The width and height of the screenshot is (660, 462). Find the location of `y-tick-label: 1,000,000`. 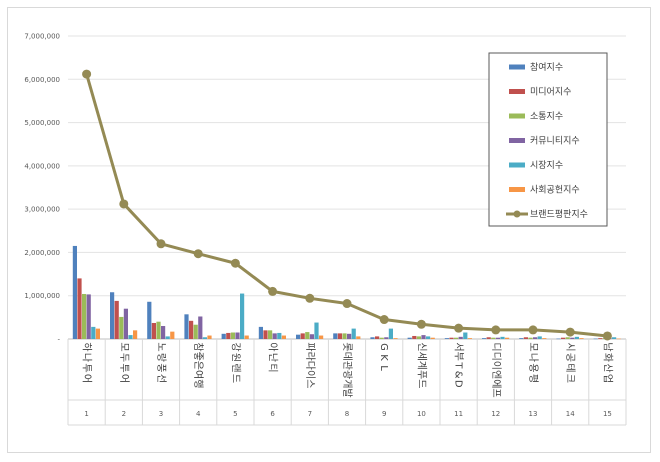

y-tick-label: 1,000,000 is located at coordinates (42, 296).